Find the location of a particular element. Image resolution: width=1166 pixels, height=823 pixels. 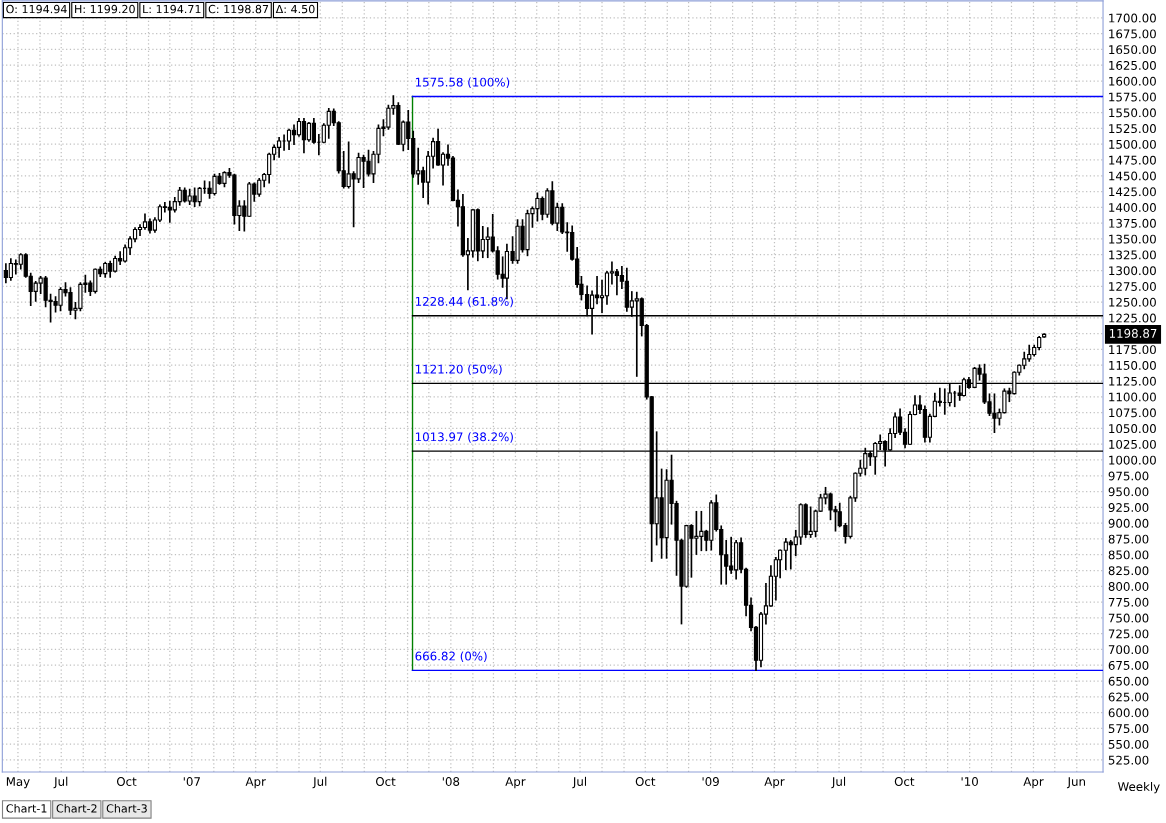

y-tick-label: 700.00 is located at coordinates (1128, 650).